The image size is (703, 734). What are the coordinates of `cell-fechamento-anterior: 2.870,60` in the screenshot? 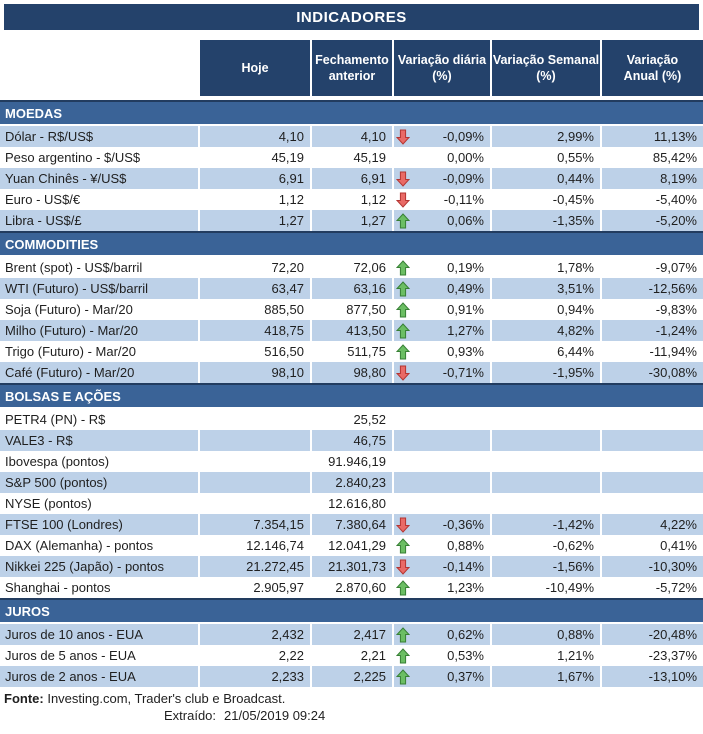 It's located at (351, 587).